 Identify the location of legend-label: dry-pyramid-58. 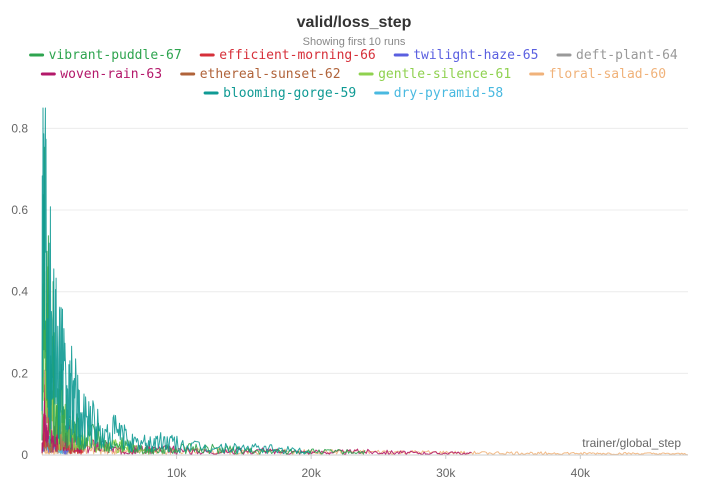
(449, 93).